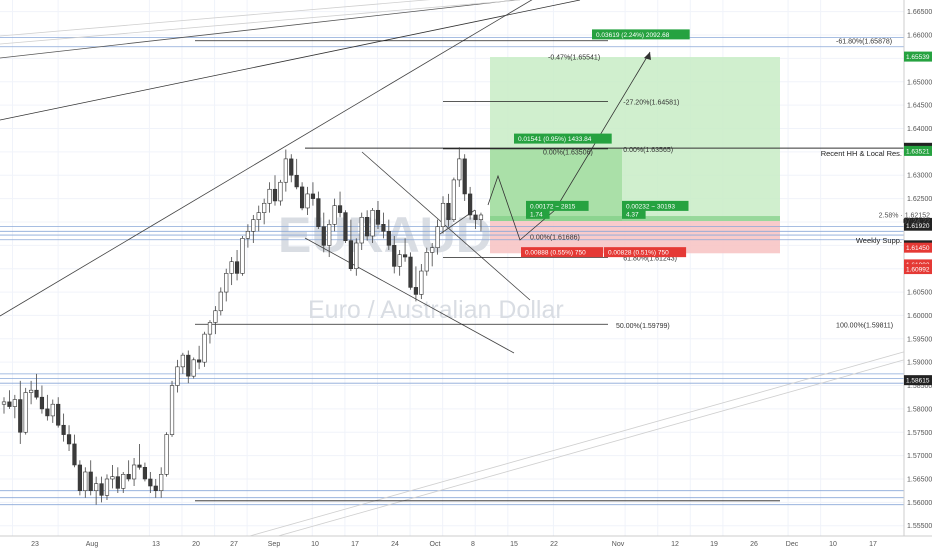 This screenshot has height=550, width=932. What do you see at coordinates (553, 206) in the screenshot?
I see `measure-tag-text: 0.00172 ~ 2815` at bounding box center [553, 206].